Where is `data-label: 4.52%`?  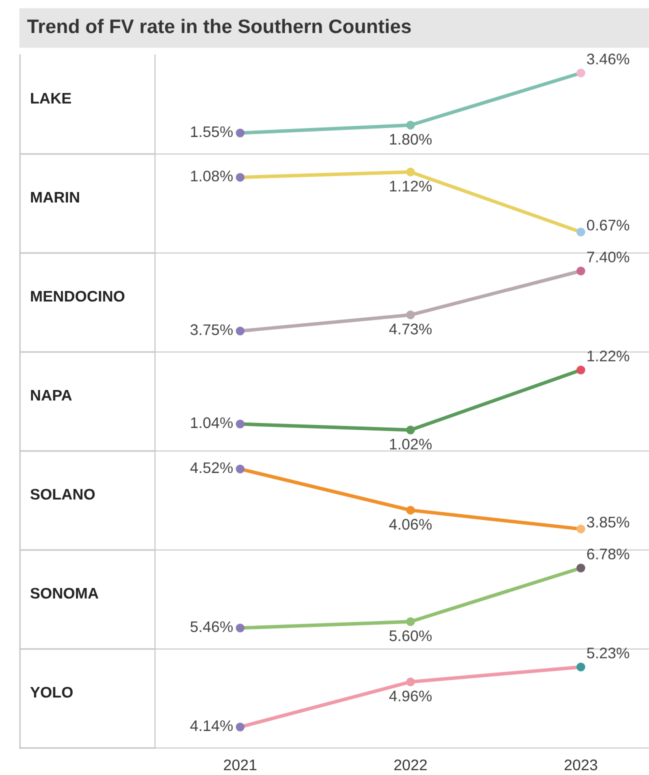 data-label: 4.52% is located at coordinates (211, 468).